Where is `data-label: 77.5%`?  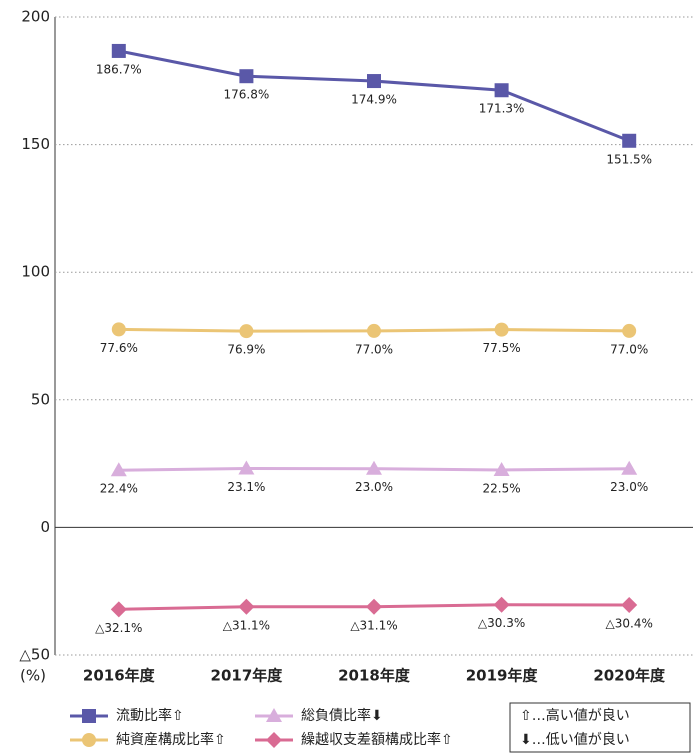
data-label: 77.5% is located at coordinates (502, 348).